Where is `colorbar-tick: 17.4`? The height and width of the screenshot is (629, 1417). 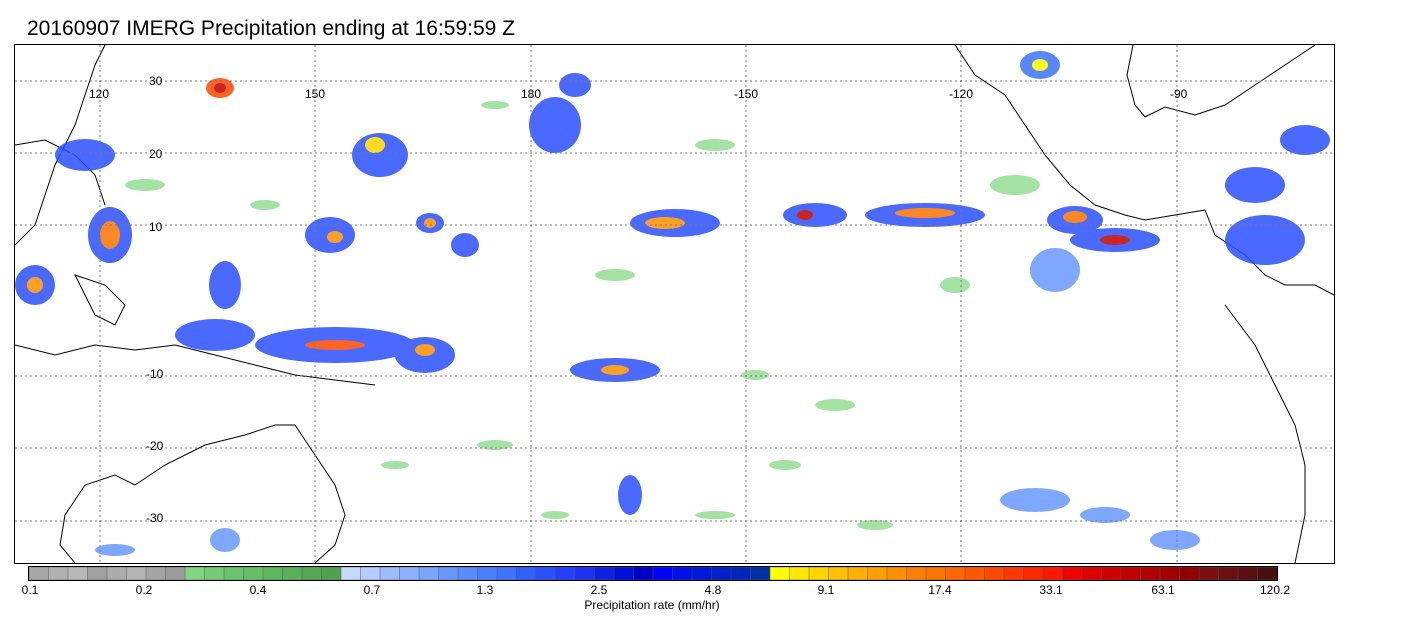 colorbar-tick: 17.4 is located at coordinates (940, 590).